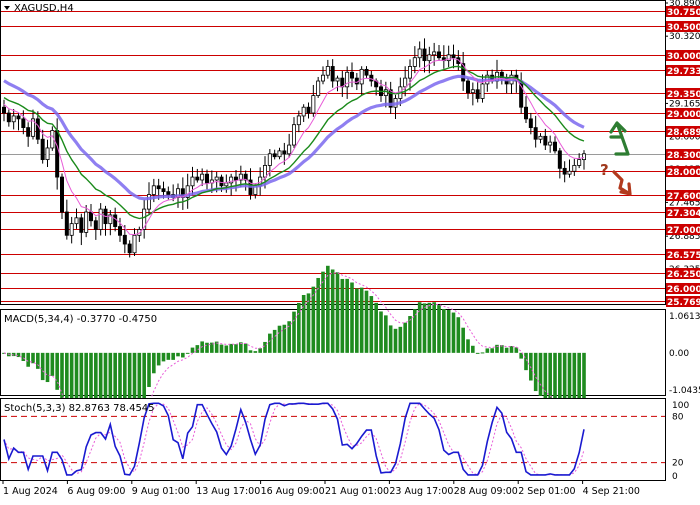 This screenshot has width=700, height=505. What do you see at coordinates (683, 28) in the screenshot?
I see `level-tag-label: 30.500` at bounding box center [683, 28].